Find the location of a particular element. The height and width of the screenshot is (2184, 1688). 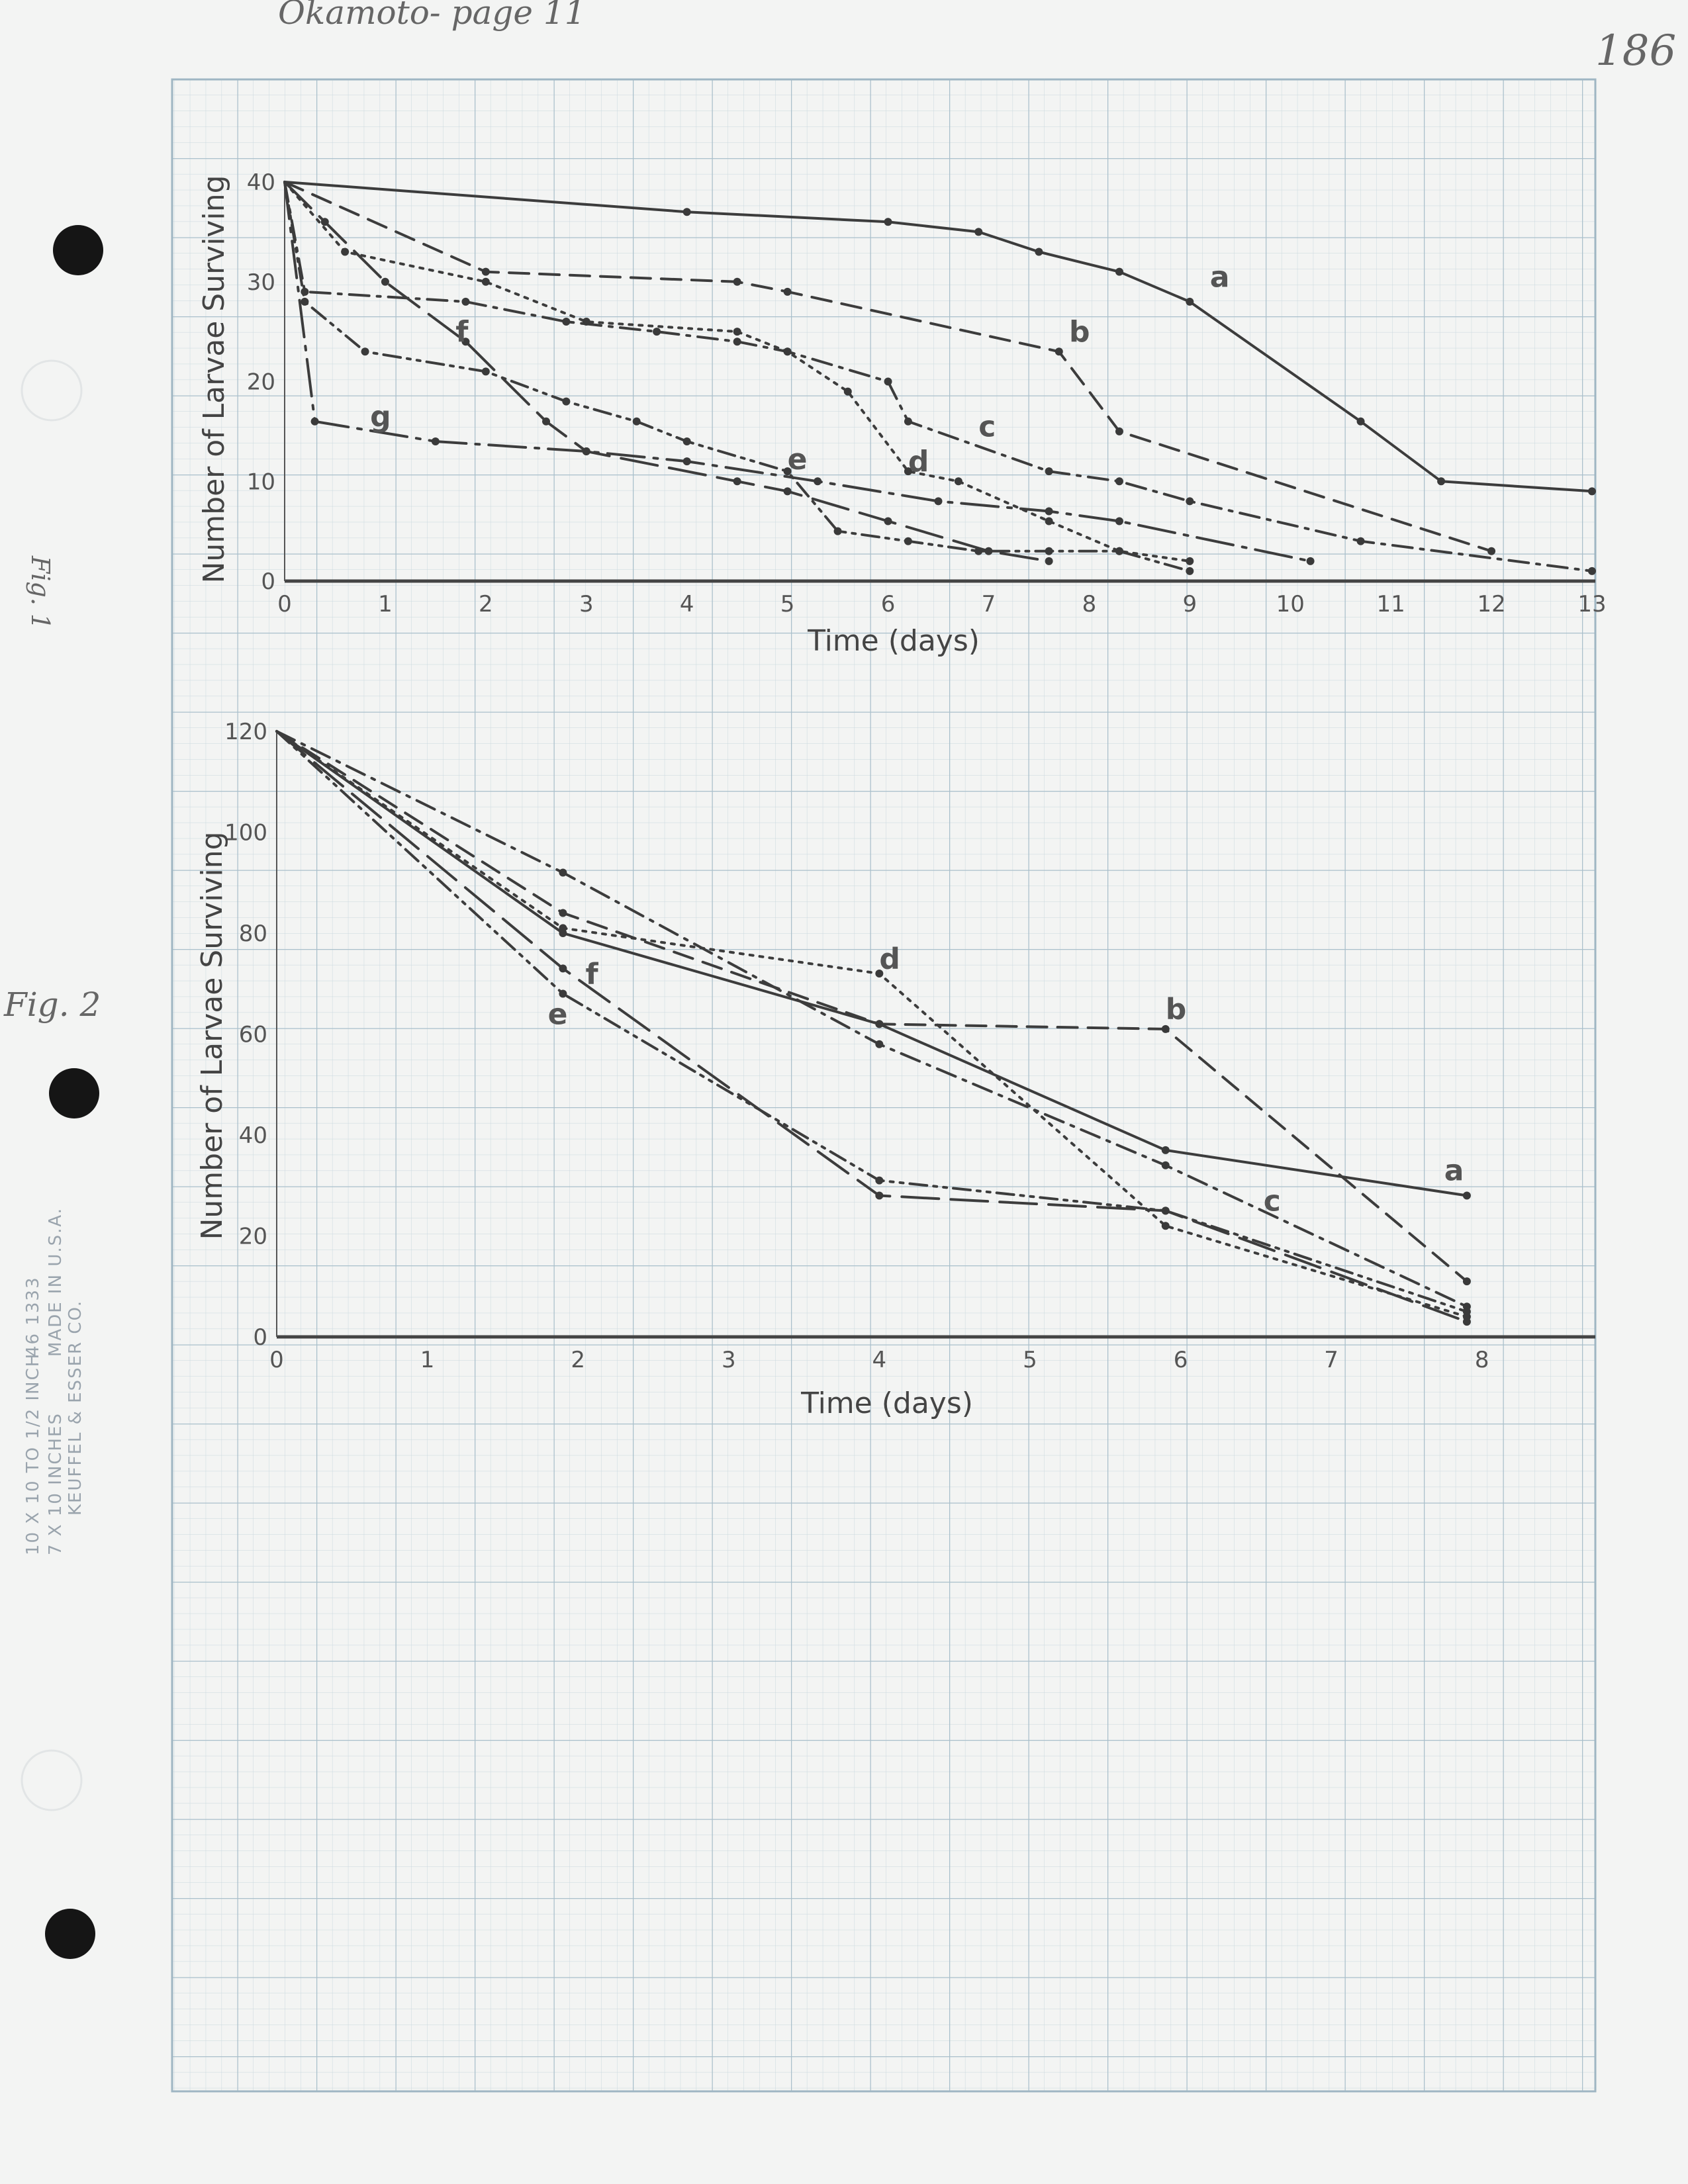

binder-hole-bottom is located at coordinates (70, 1934).